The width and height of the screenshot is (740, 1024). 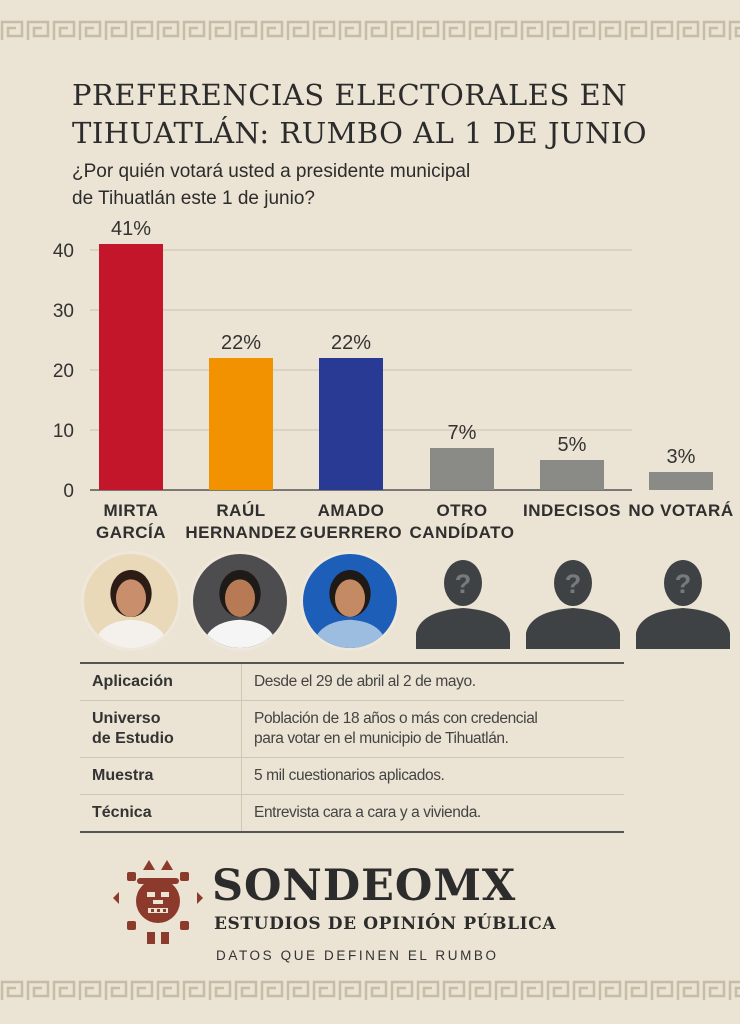 What do you see at coordinates (63, 311) in the screenshot?
I see `y-tick-label: 30` at bounding box center [63, 311].